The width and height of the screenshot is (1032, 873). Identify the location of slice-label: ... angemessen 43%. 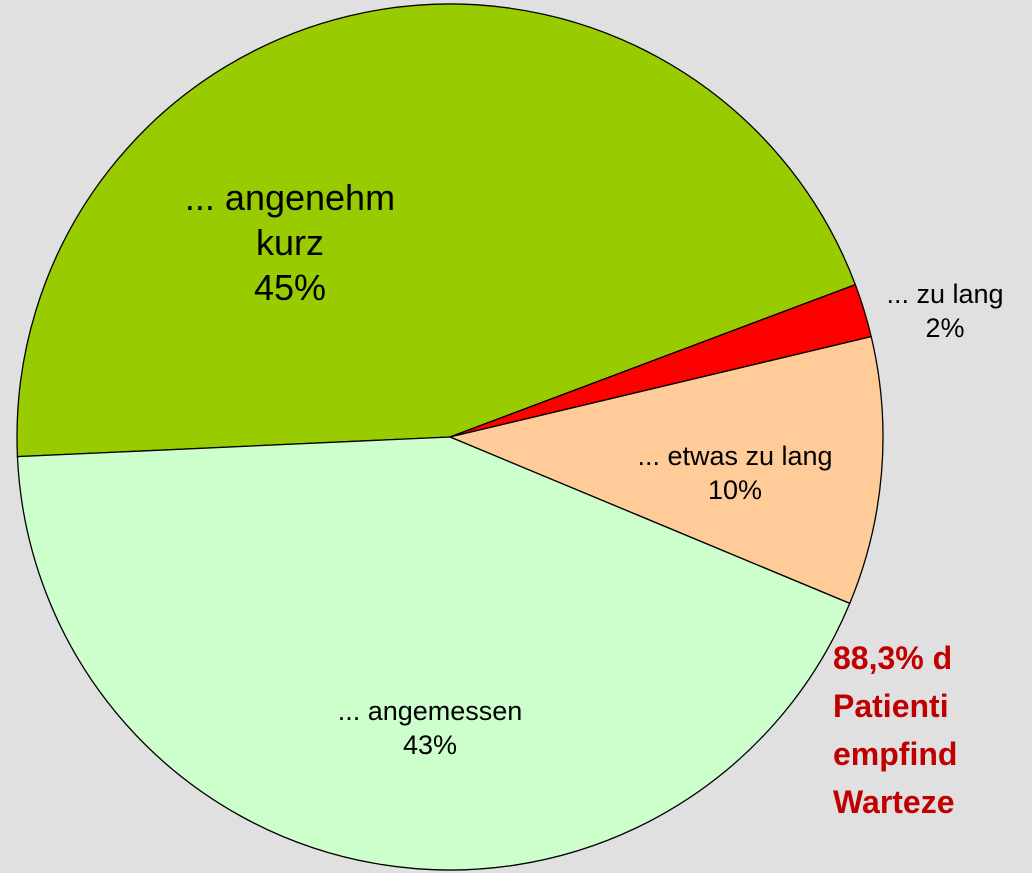
(430, 729).